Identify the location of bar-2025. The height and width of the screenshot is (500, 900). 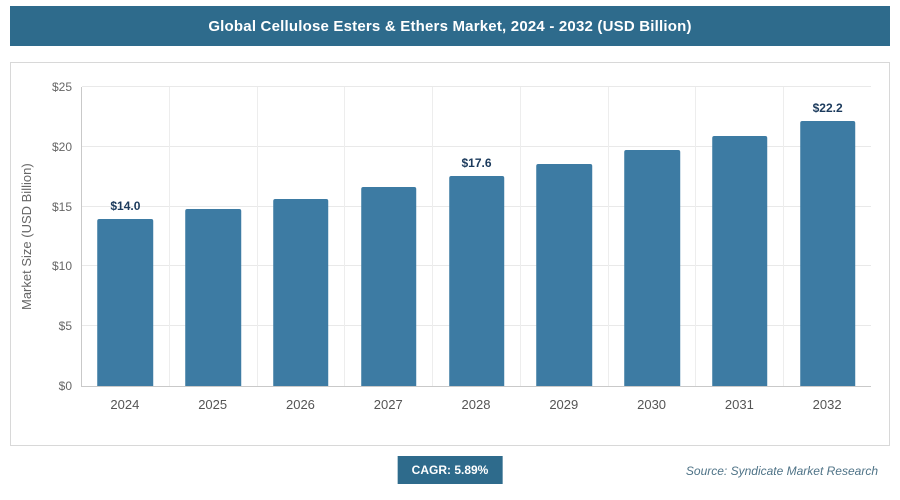
(213, 297).